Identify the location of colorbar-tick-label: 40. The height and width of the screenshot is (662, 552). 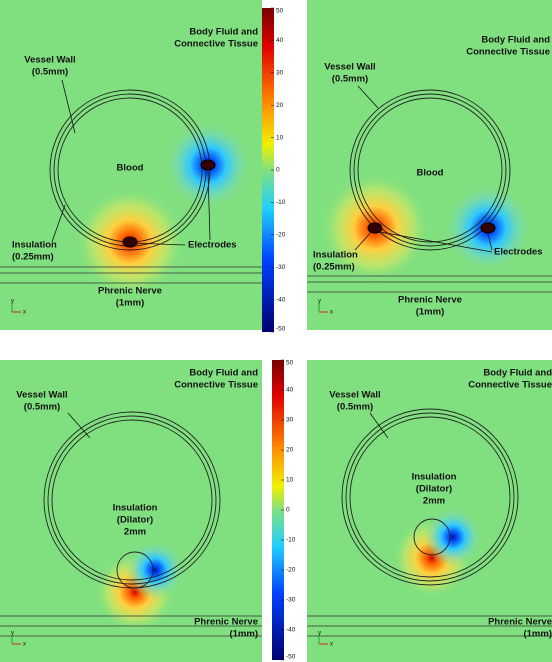
(280, 40).